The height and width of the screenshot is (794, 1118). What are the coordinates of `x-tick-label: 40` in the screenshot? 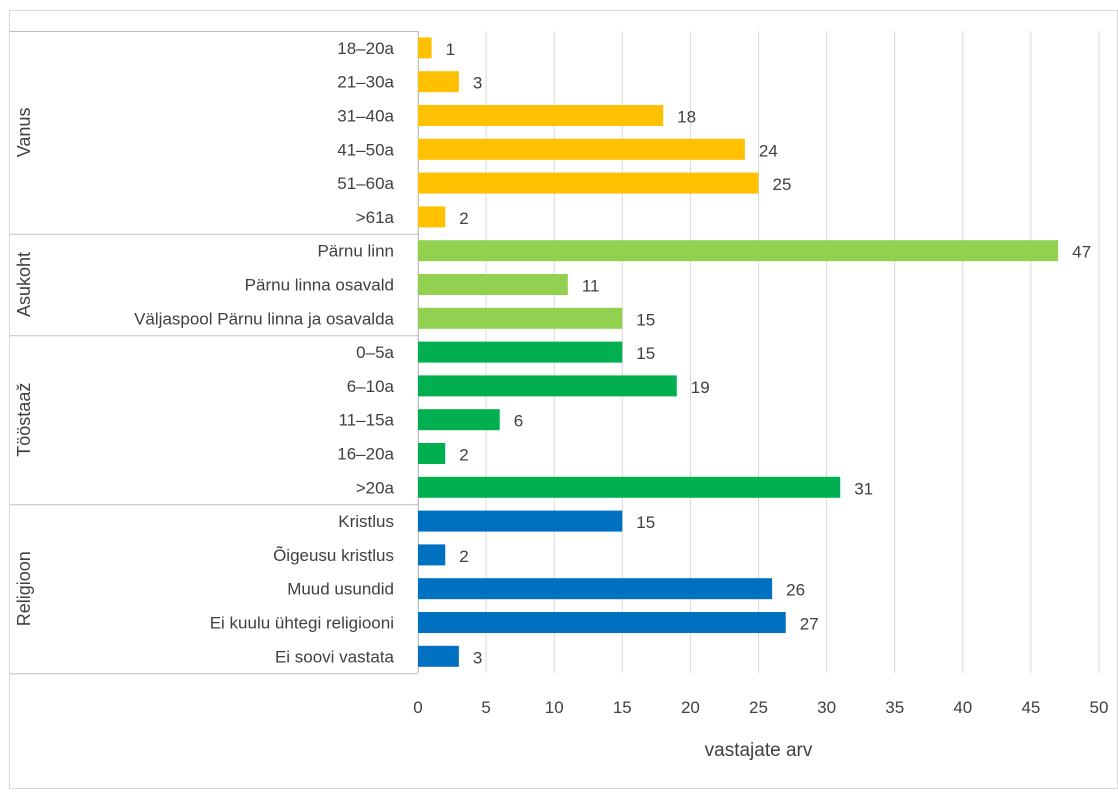 It's located at (962, 707).